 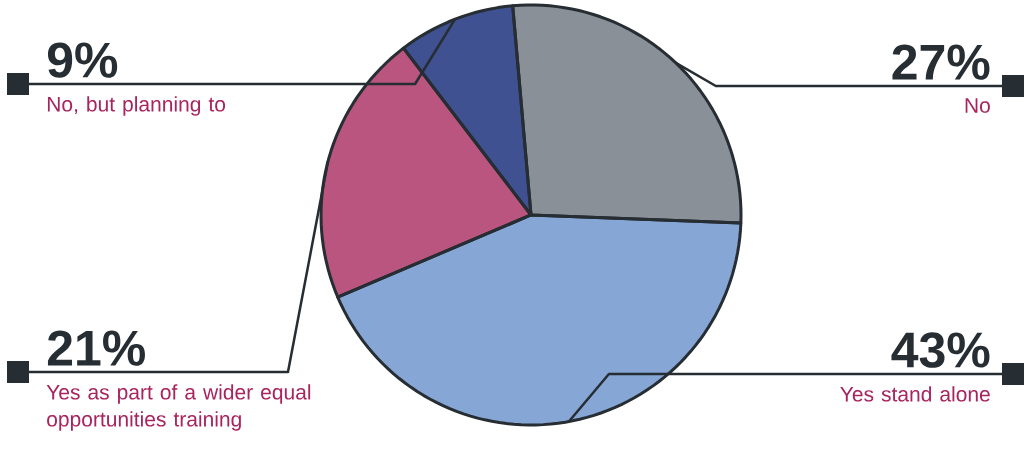 What do you see at coordinates (82, 60) in the screenshot?
I see `data-label: 9%` at bounding box center [82, 60].